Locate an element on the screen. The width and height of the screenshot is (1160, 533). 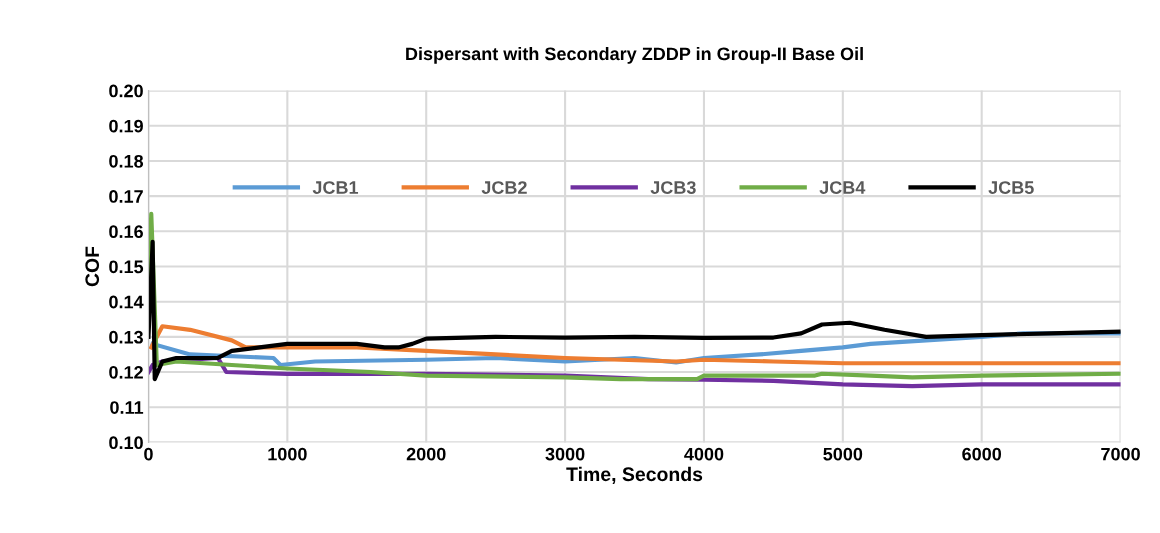
legend-label: JCB1 is located at coordinates (335, 187).